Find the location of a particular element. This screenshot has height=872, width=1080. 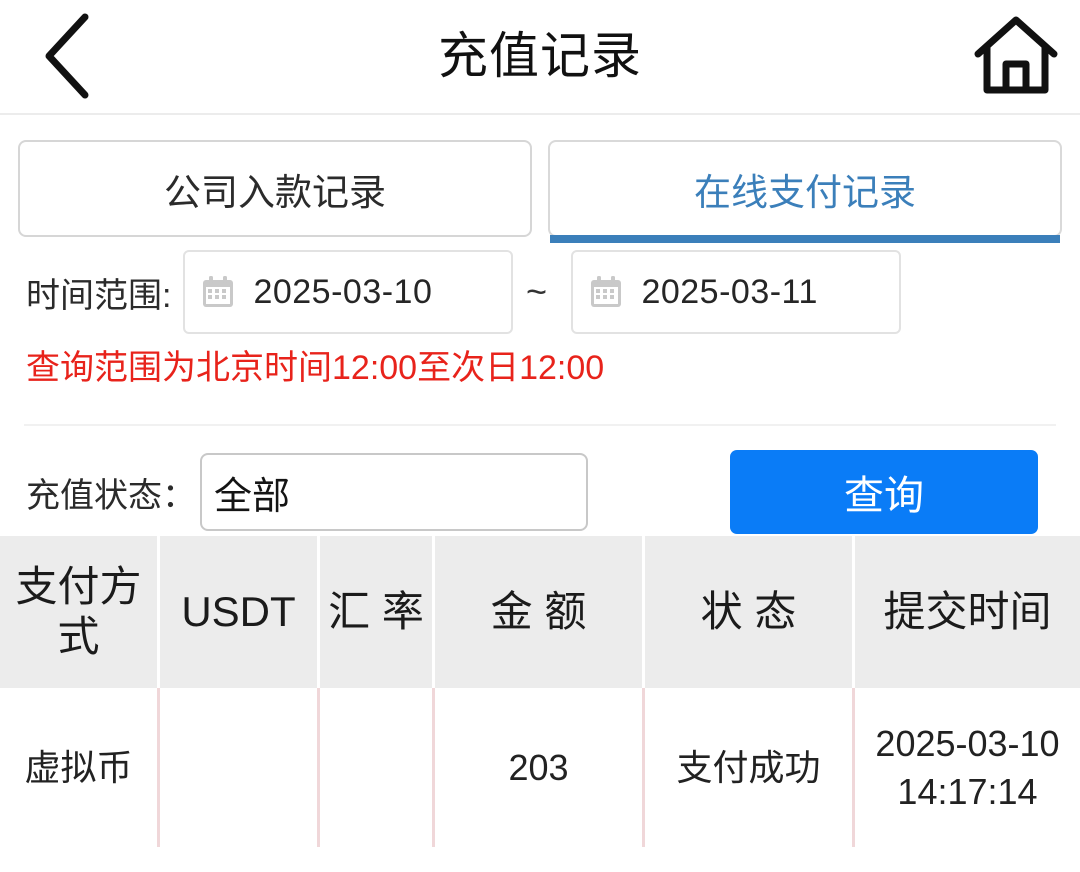

column-header-amount: 金 额 is located at coordinates (540, 612).